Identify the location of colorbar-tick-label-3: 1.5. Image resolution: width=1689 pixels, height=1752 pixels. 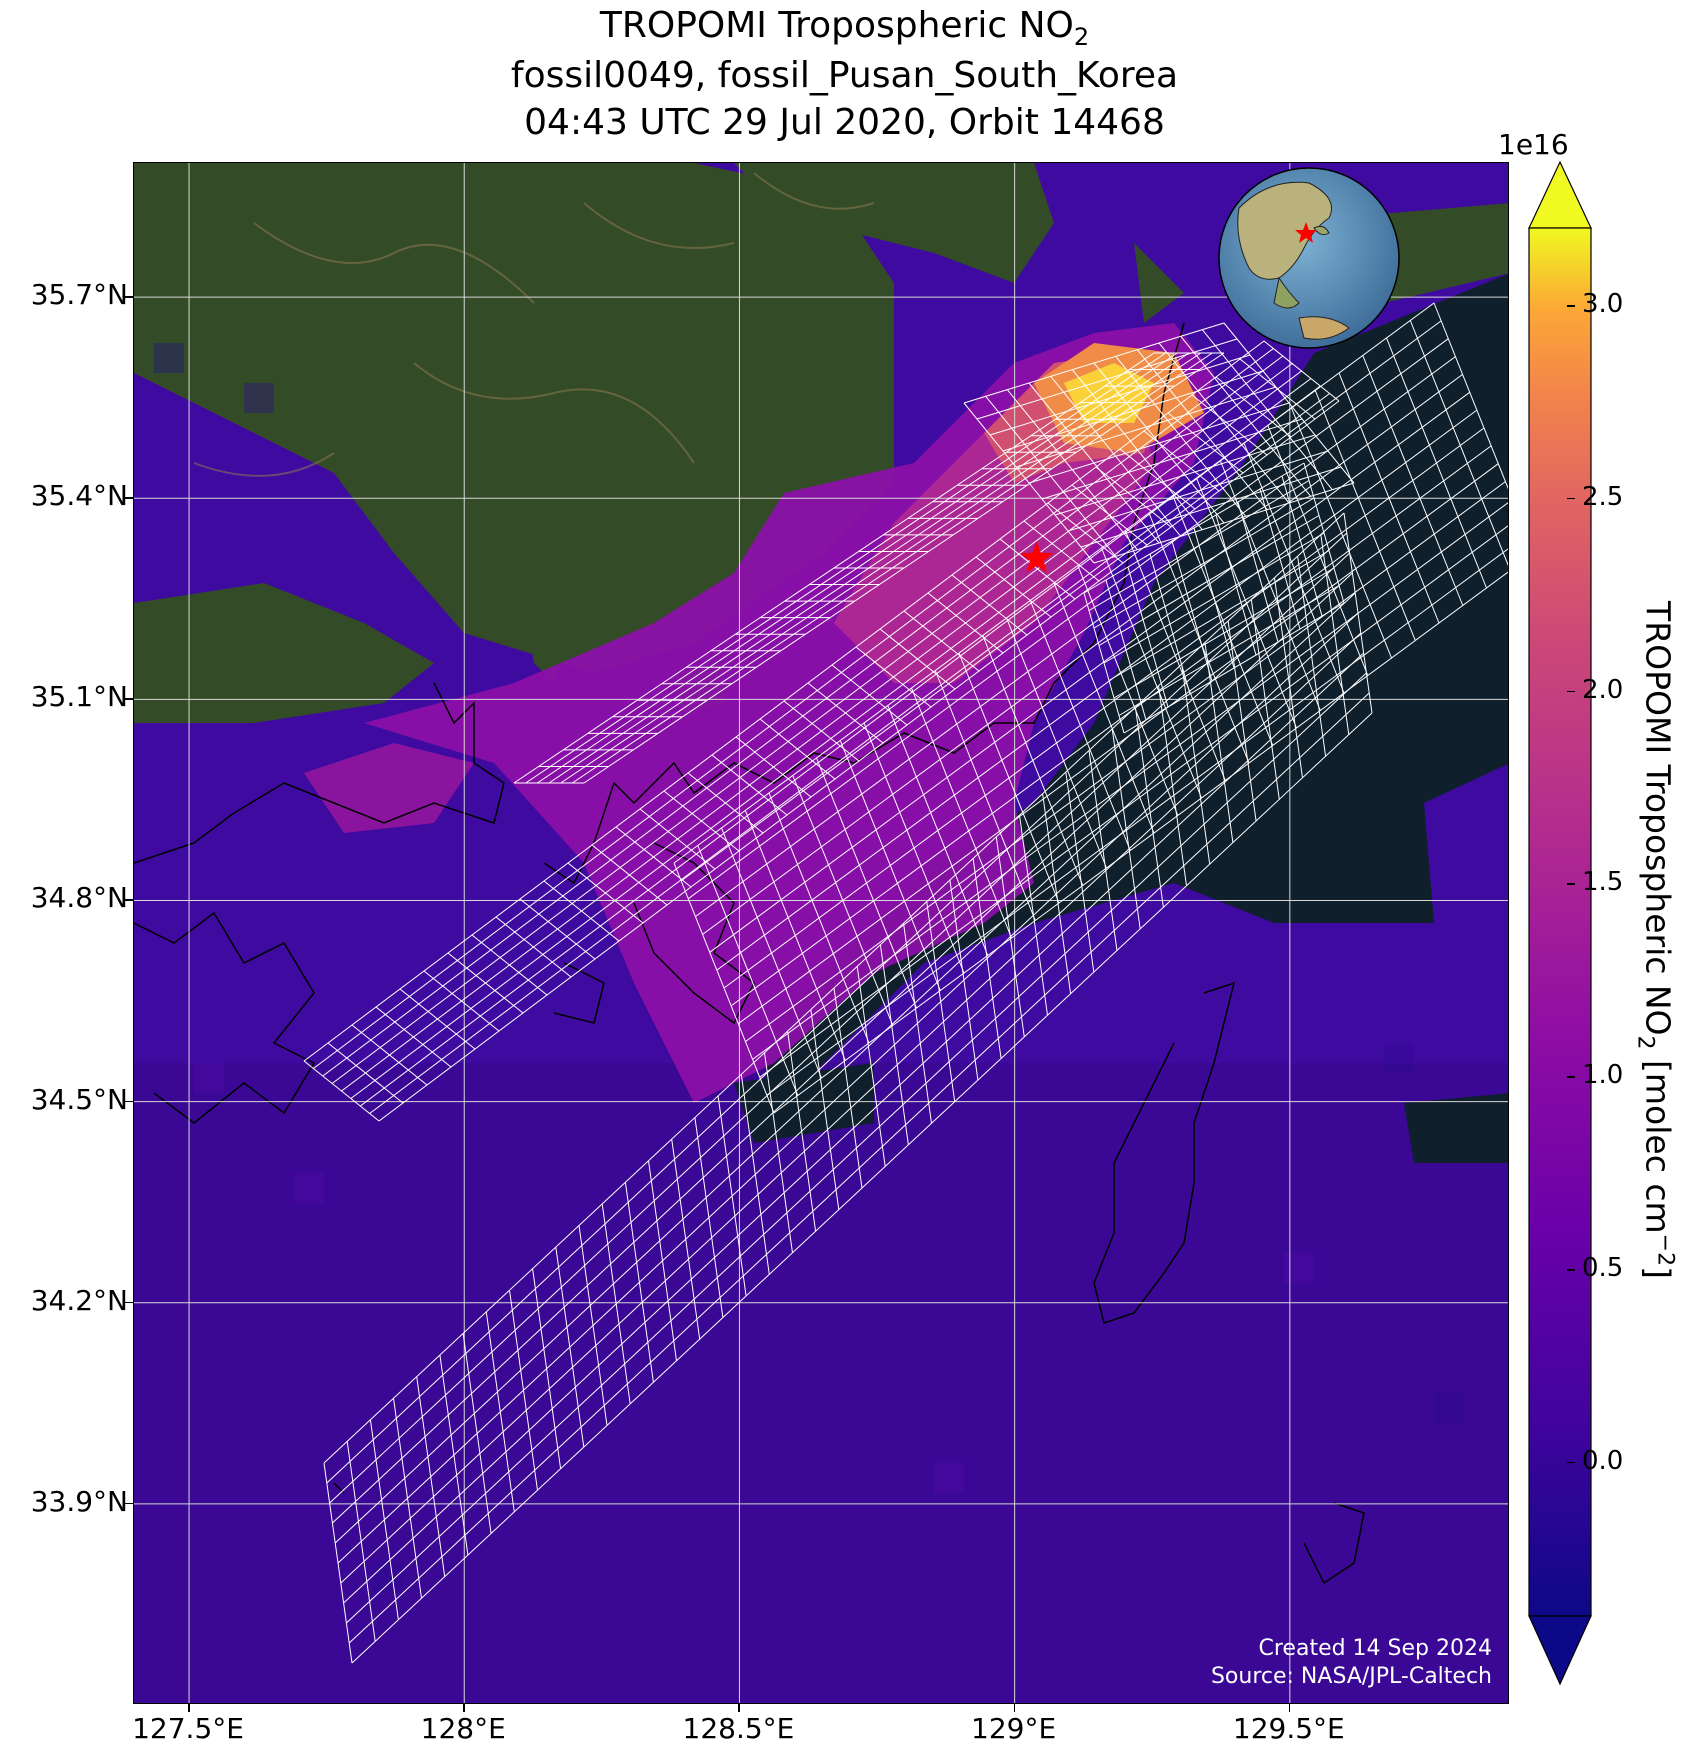
(1603, 882).